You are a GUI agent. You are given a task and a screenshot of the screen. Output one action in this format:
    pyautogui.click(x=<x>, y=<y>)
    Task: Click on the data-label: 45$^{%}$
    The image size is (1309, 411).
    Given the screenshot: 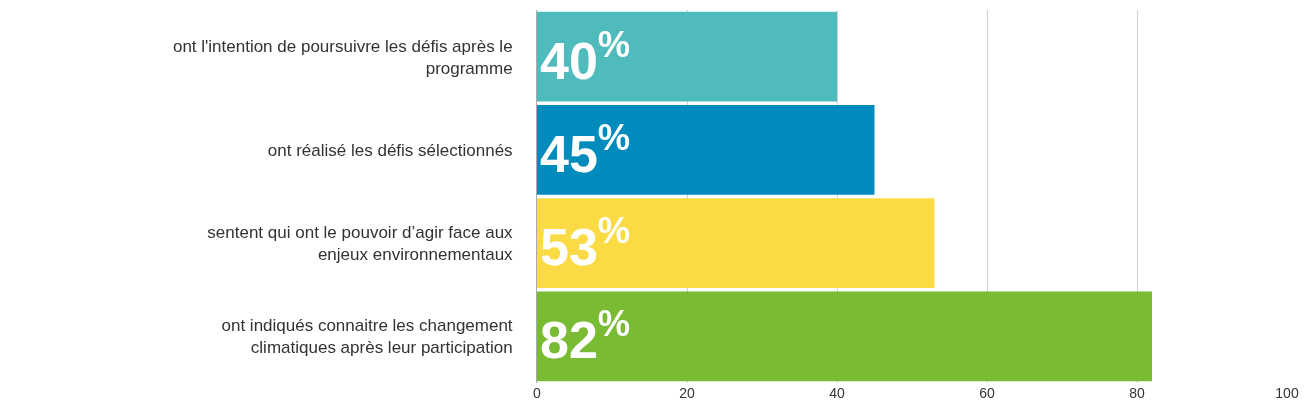 What is the action you would take?
    pyautogui.click(x=585, y=149)
    